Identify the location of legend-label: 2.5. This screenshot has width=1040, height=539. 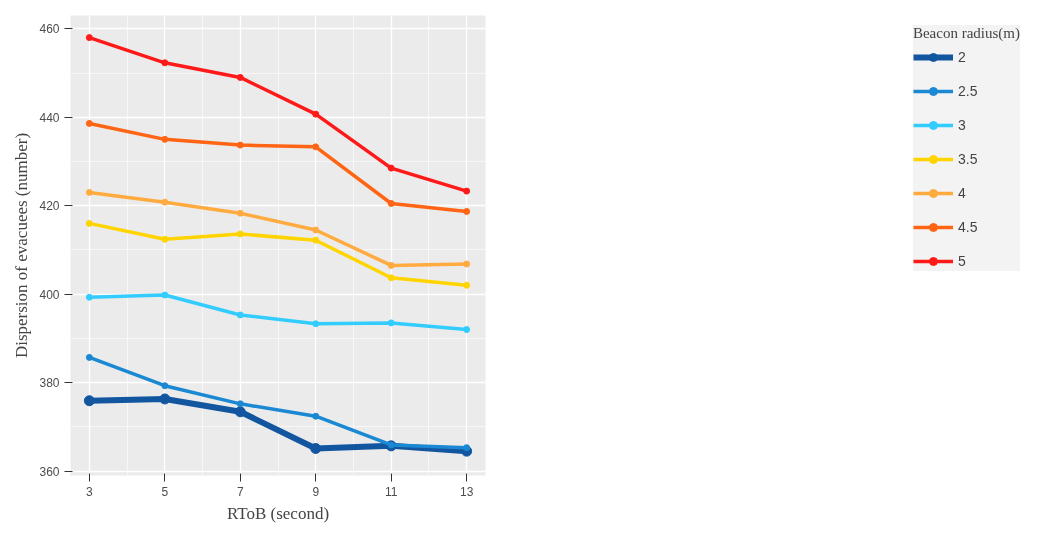
(967, 91).